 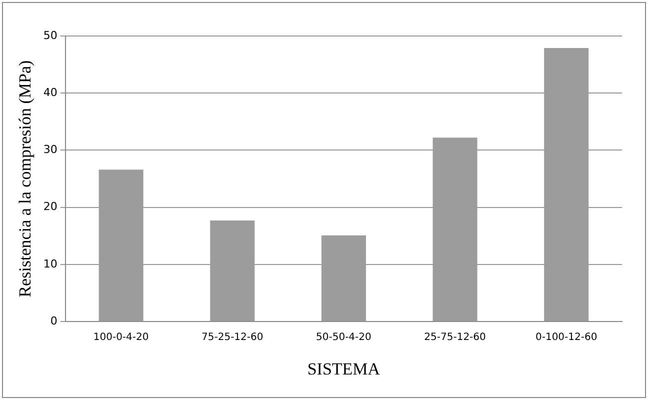 I want to click on y-tick-label: 40, so click(x=50, y=92).